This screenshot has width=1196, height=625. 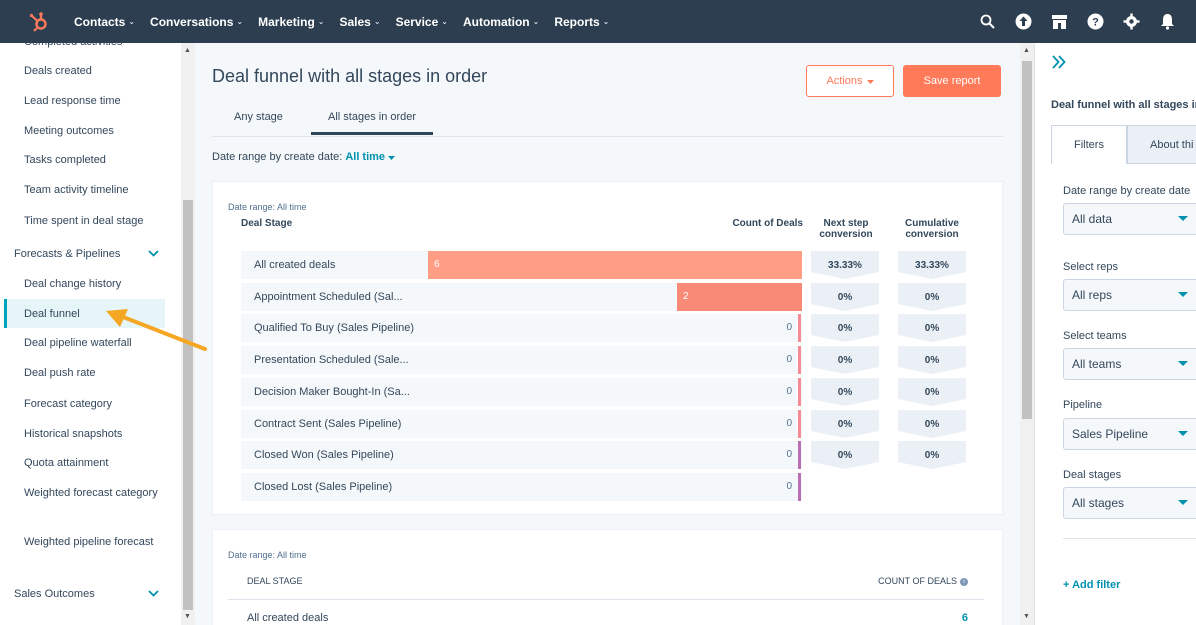 I want to click on settings-gear-icon, so click(x=1131, y=21).